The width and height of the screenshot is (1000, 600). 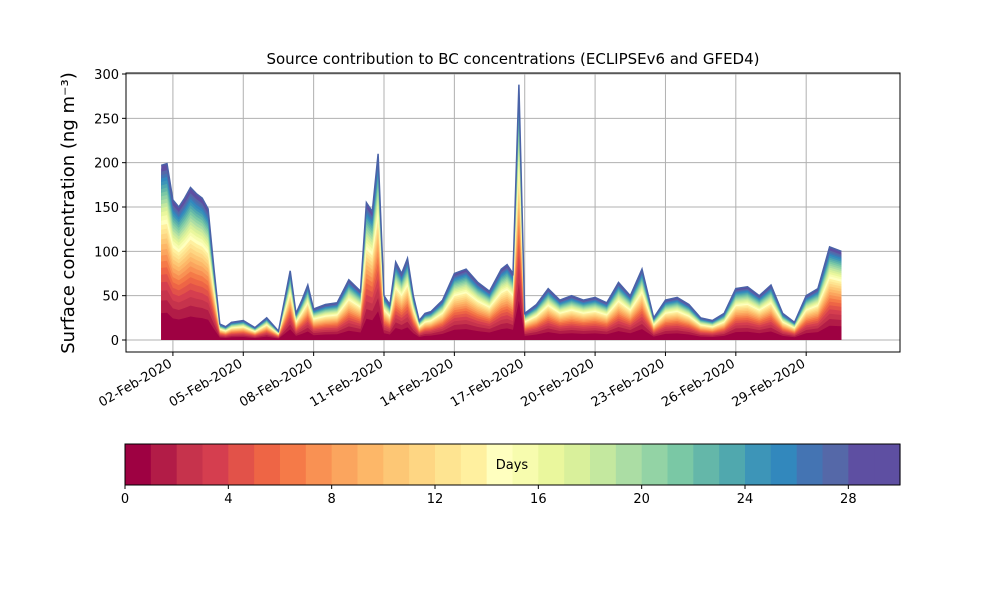 What do you see at coordinates (68, 213) in the screenshot?
I see `y-axis-label: Surface concentration (ng m⁻³)` at bounding box center [68, 213].